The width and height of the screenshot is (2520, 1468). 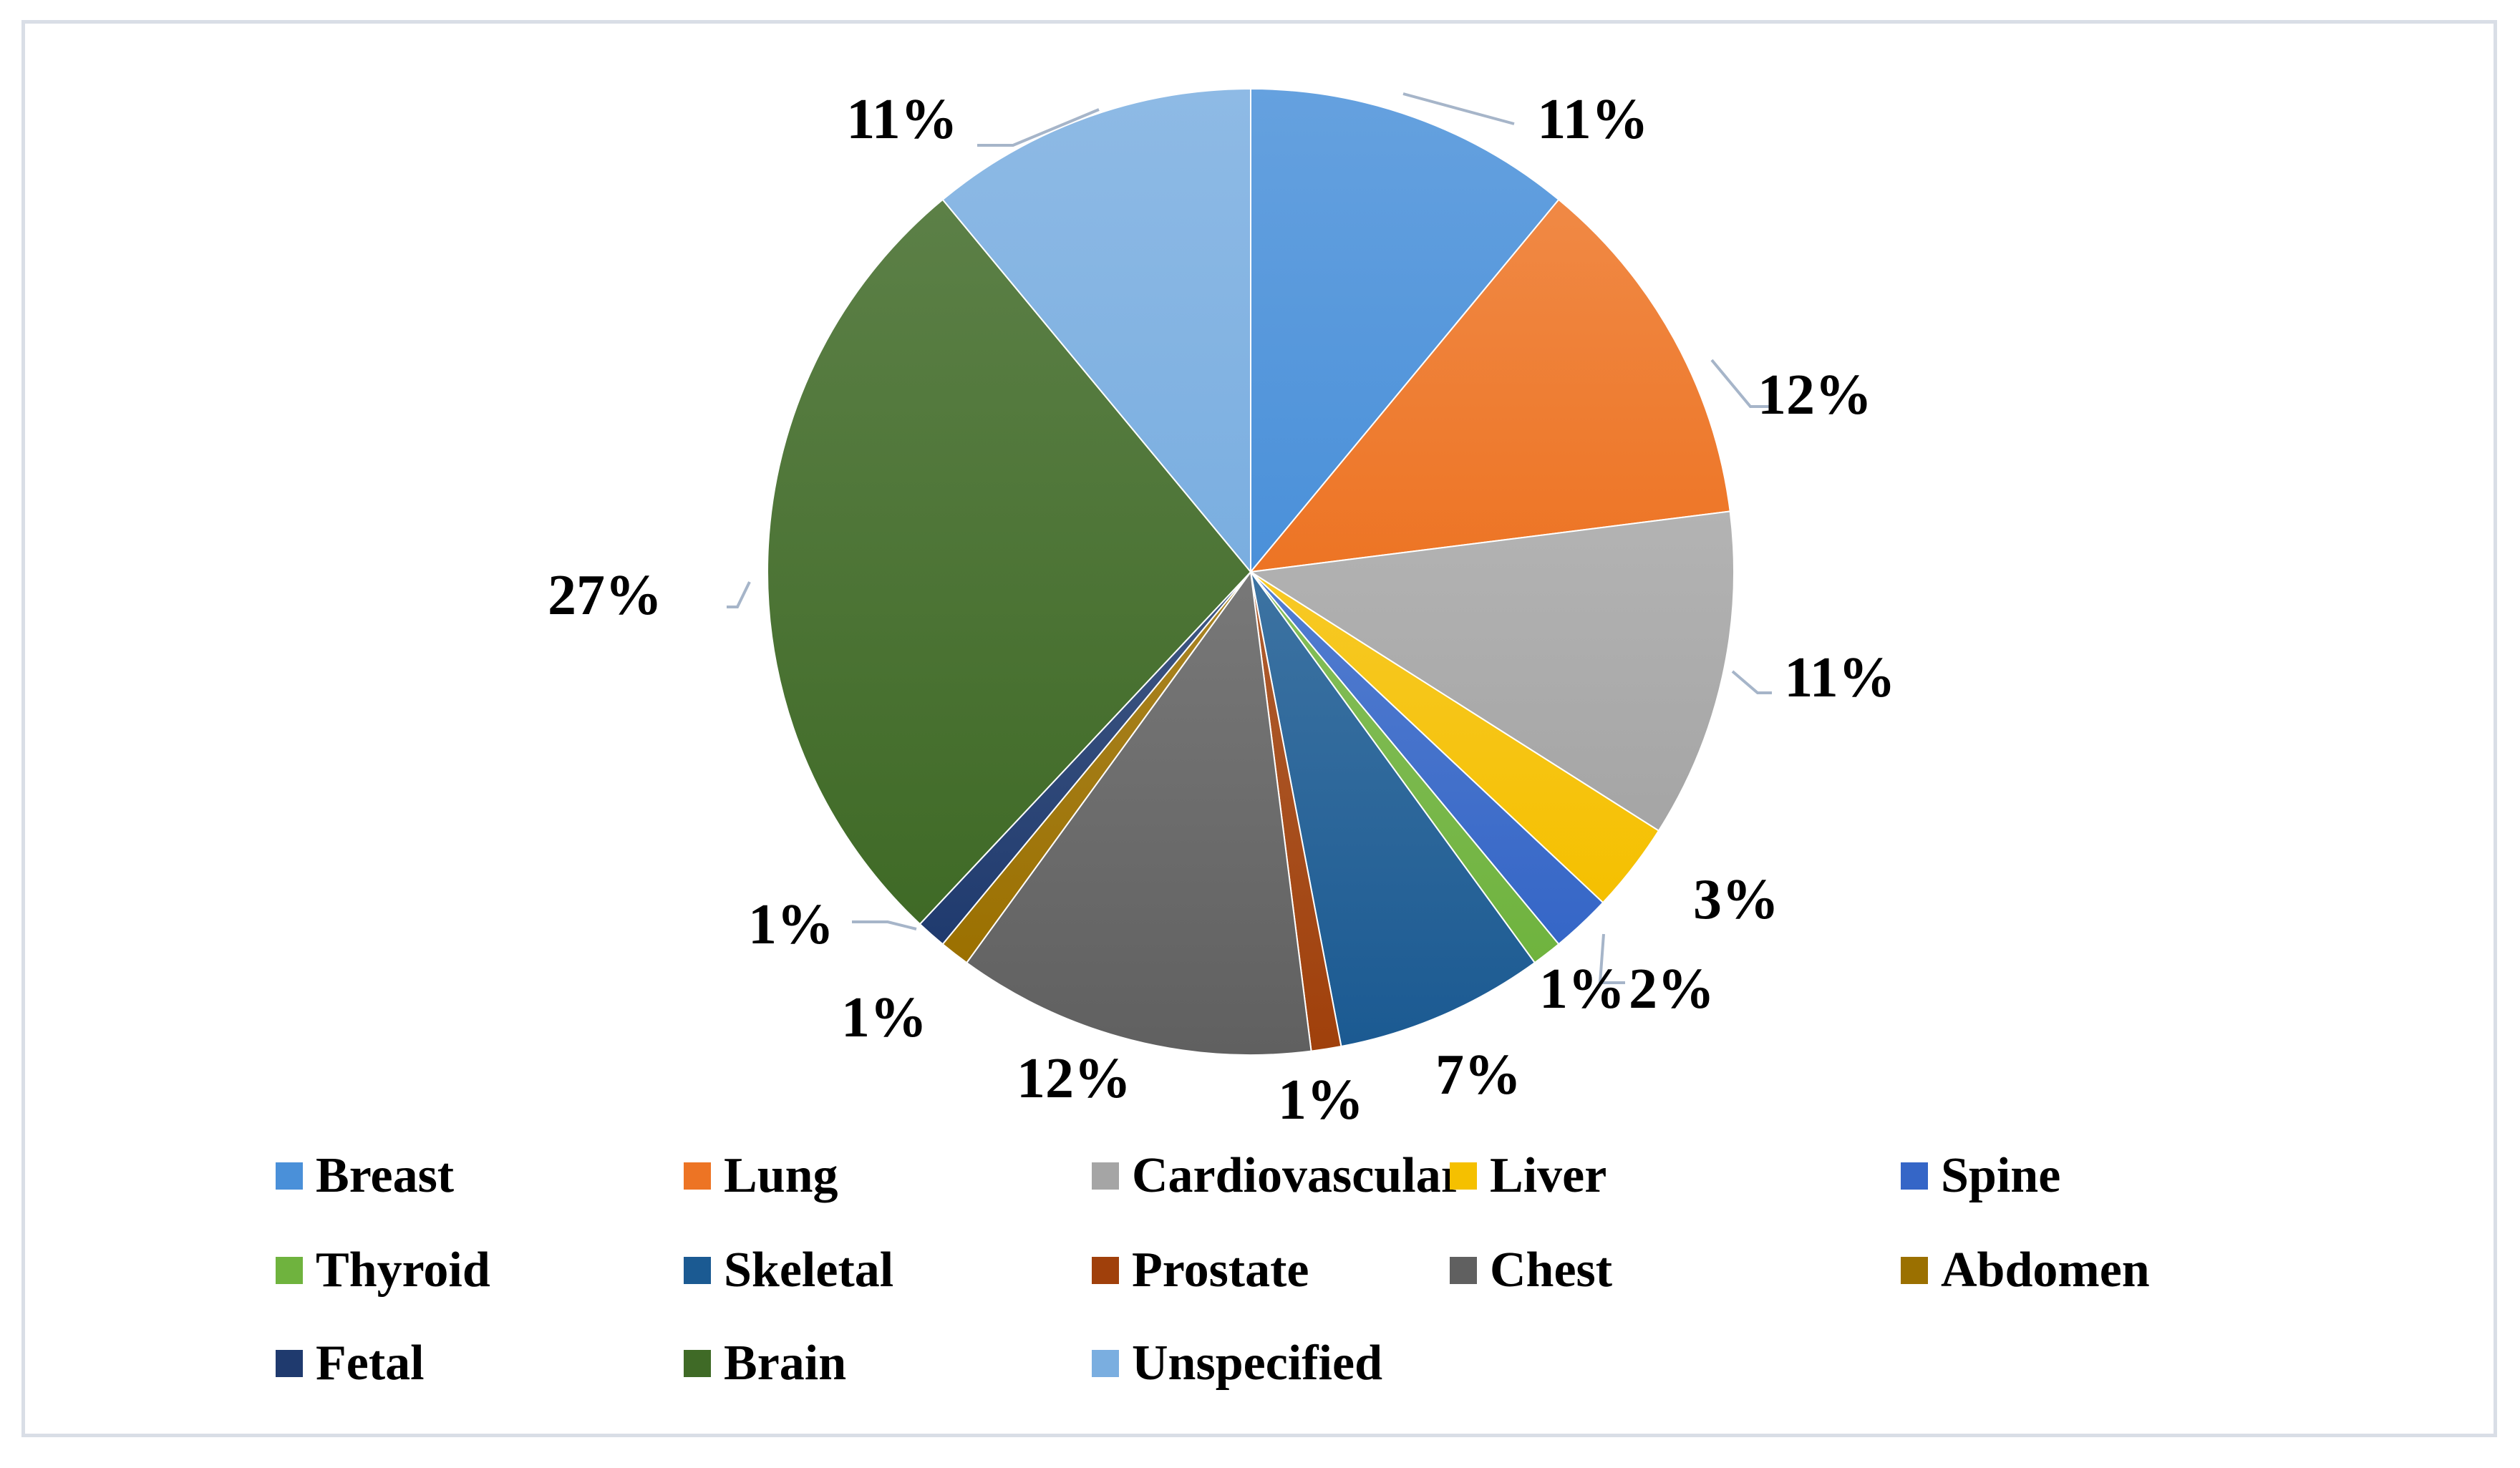 I want to click on data-label-chest: 12%, so click(x=1074, y=1078).